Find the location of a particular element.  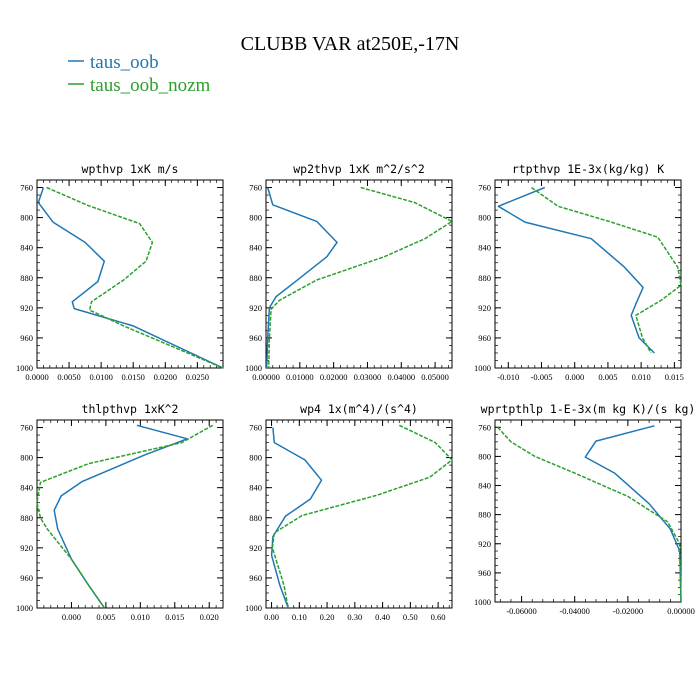

x-tick-label: 0.0250 is located at coordinates (197, 377).